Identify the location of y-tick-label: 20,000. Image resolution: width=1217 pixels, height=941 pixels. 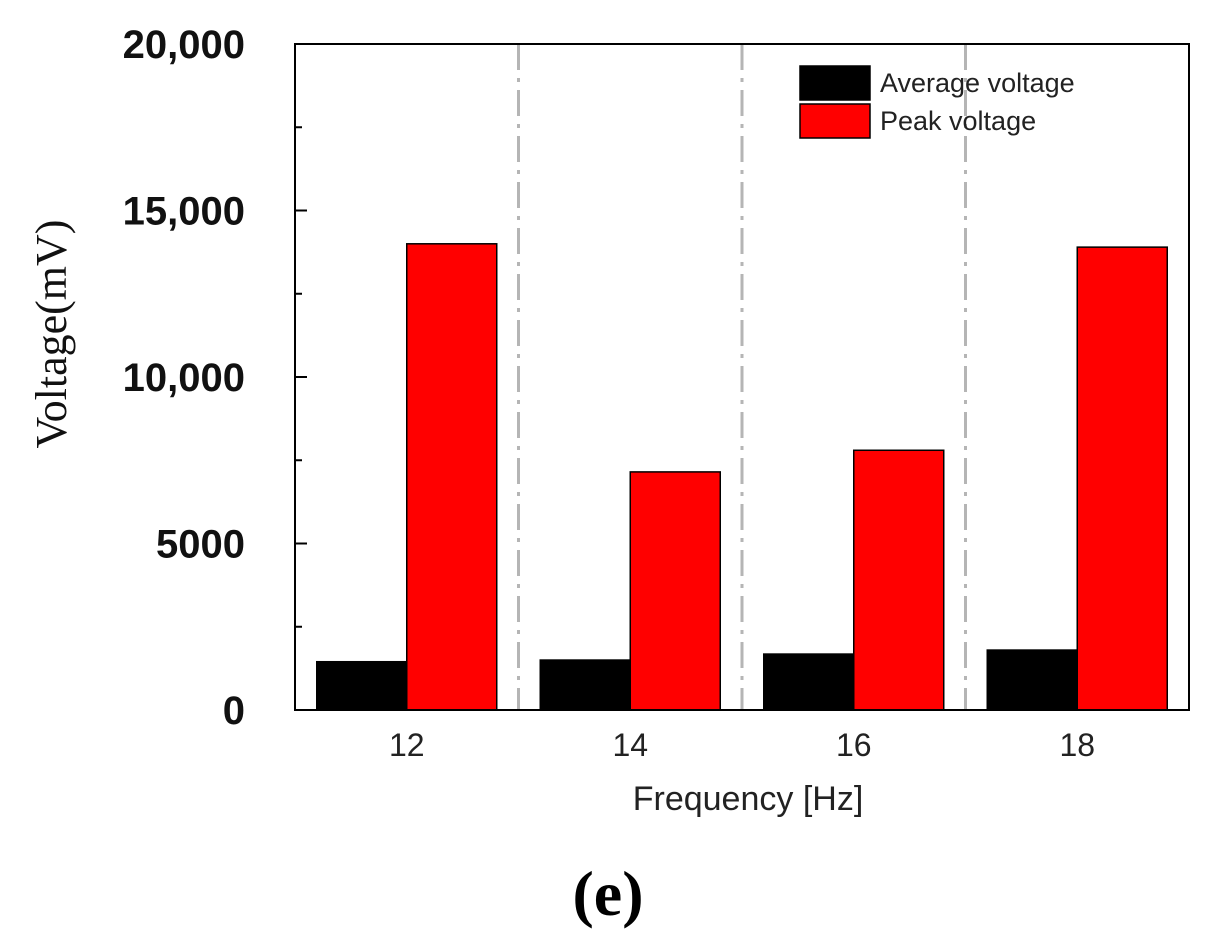
(184, 45).